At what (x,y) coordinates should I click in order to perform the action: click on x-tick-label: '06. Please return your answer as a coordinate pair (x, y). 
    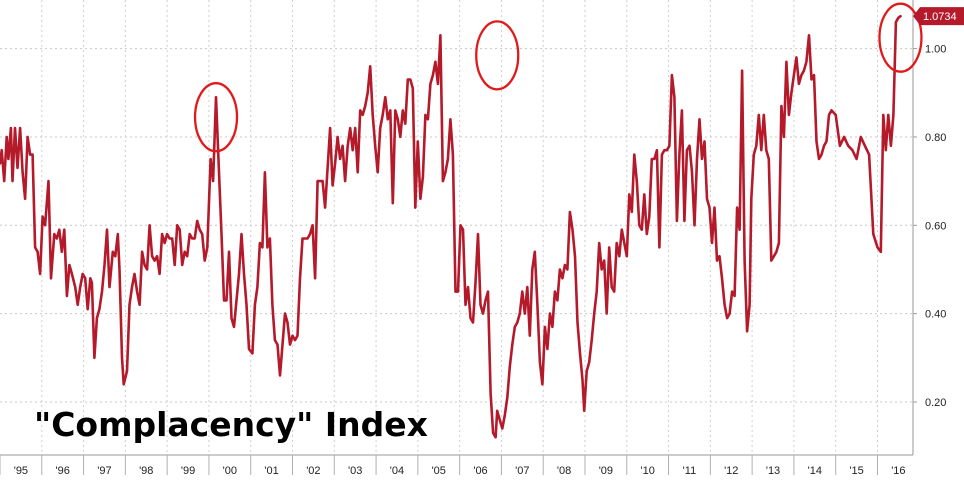
    Looking at the image, I should click on (480, 471).